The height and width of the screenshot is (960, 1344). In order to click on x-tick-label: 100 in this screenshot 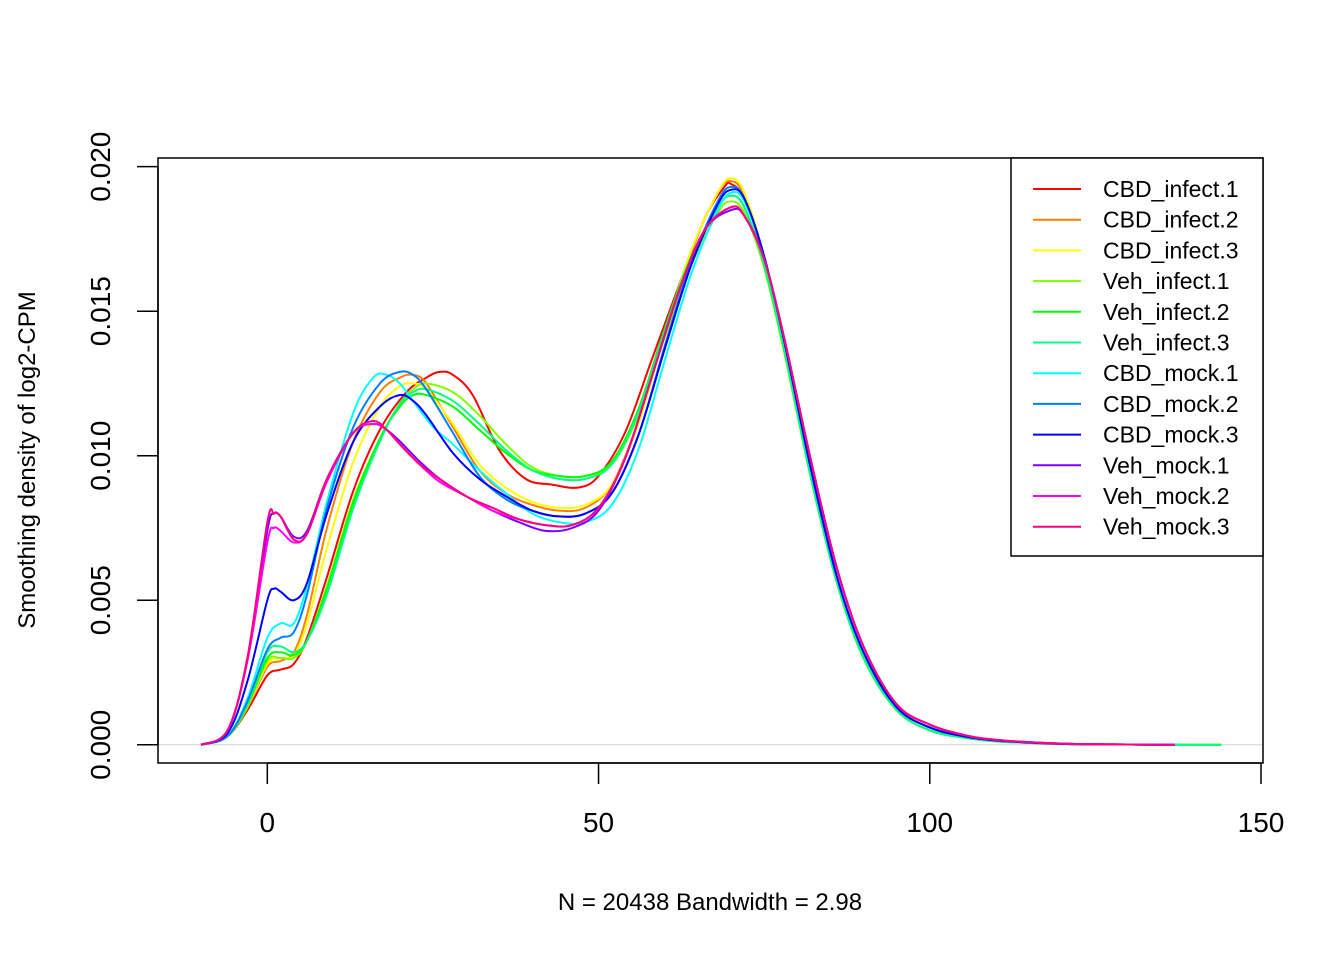, I will do `click(929, 822)`.